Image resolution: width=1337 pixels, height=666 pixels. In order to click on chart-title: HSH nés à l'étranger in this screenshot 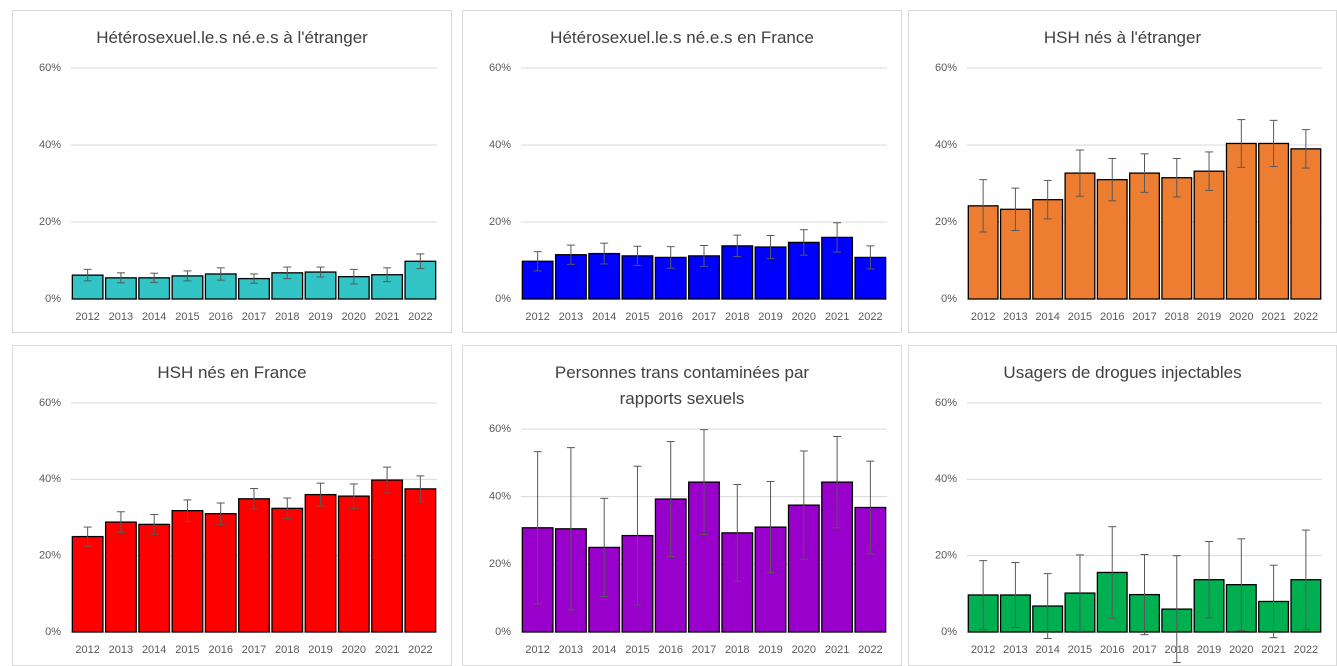, I will do `click(1122, 37)`.